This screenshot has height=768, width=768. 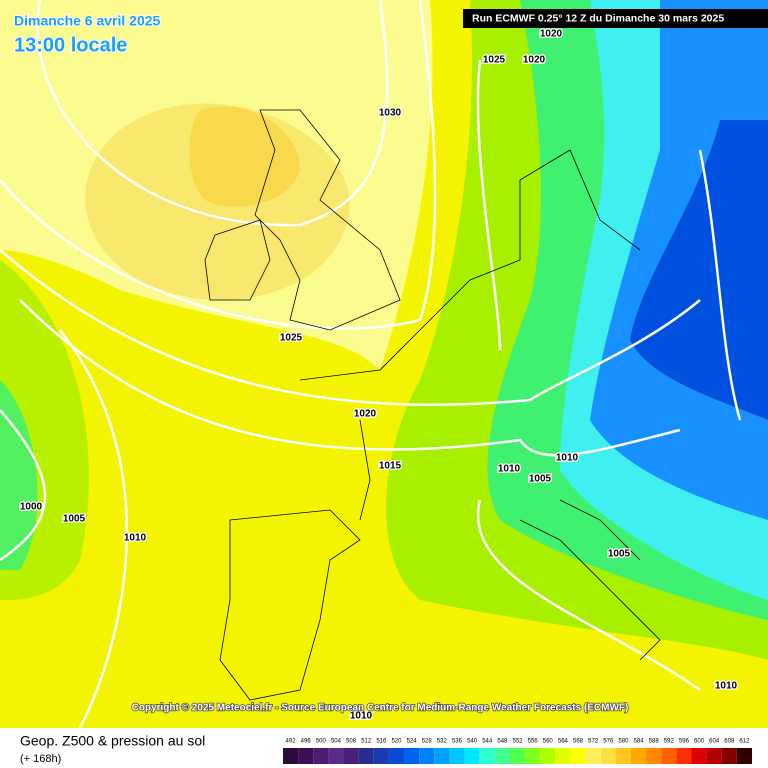 I want to click on legend-label: 516, so click(x=381, y=742).